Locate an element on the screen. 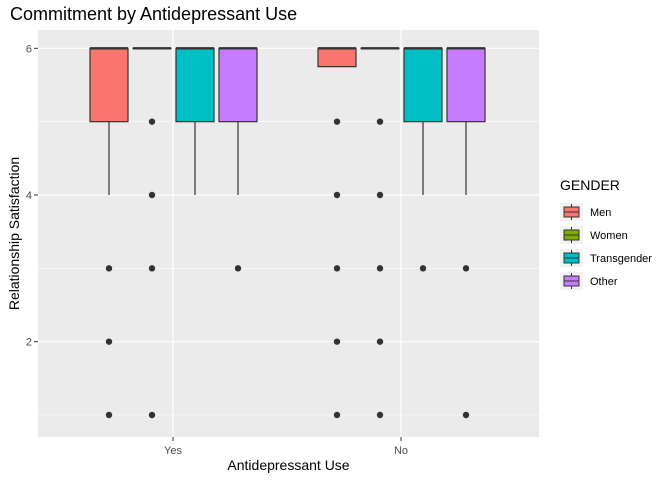  legend-label: Men is located at coordinates (600, 213).